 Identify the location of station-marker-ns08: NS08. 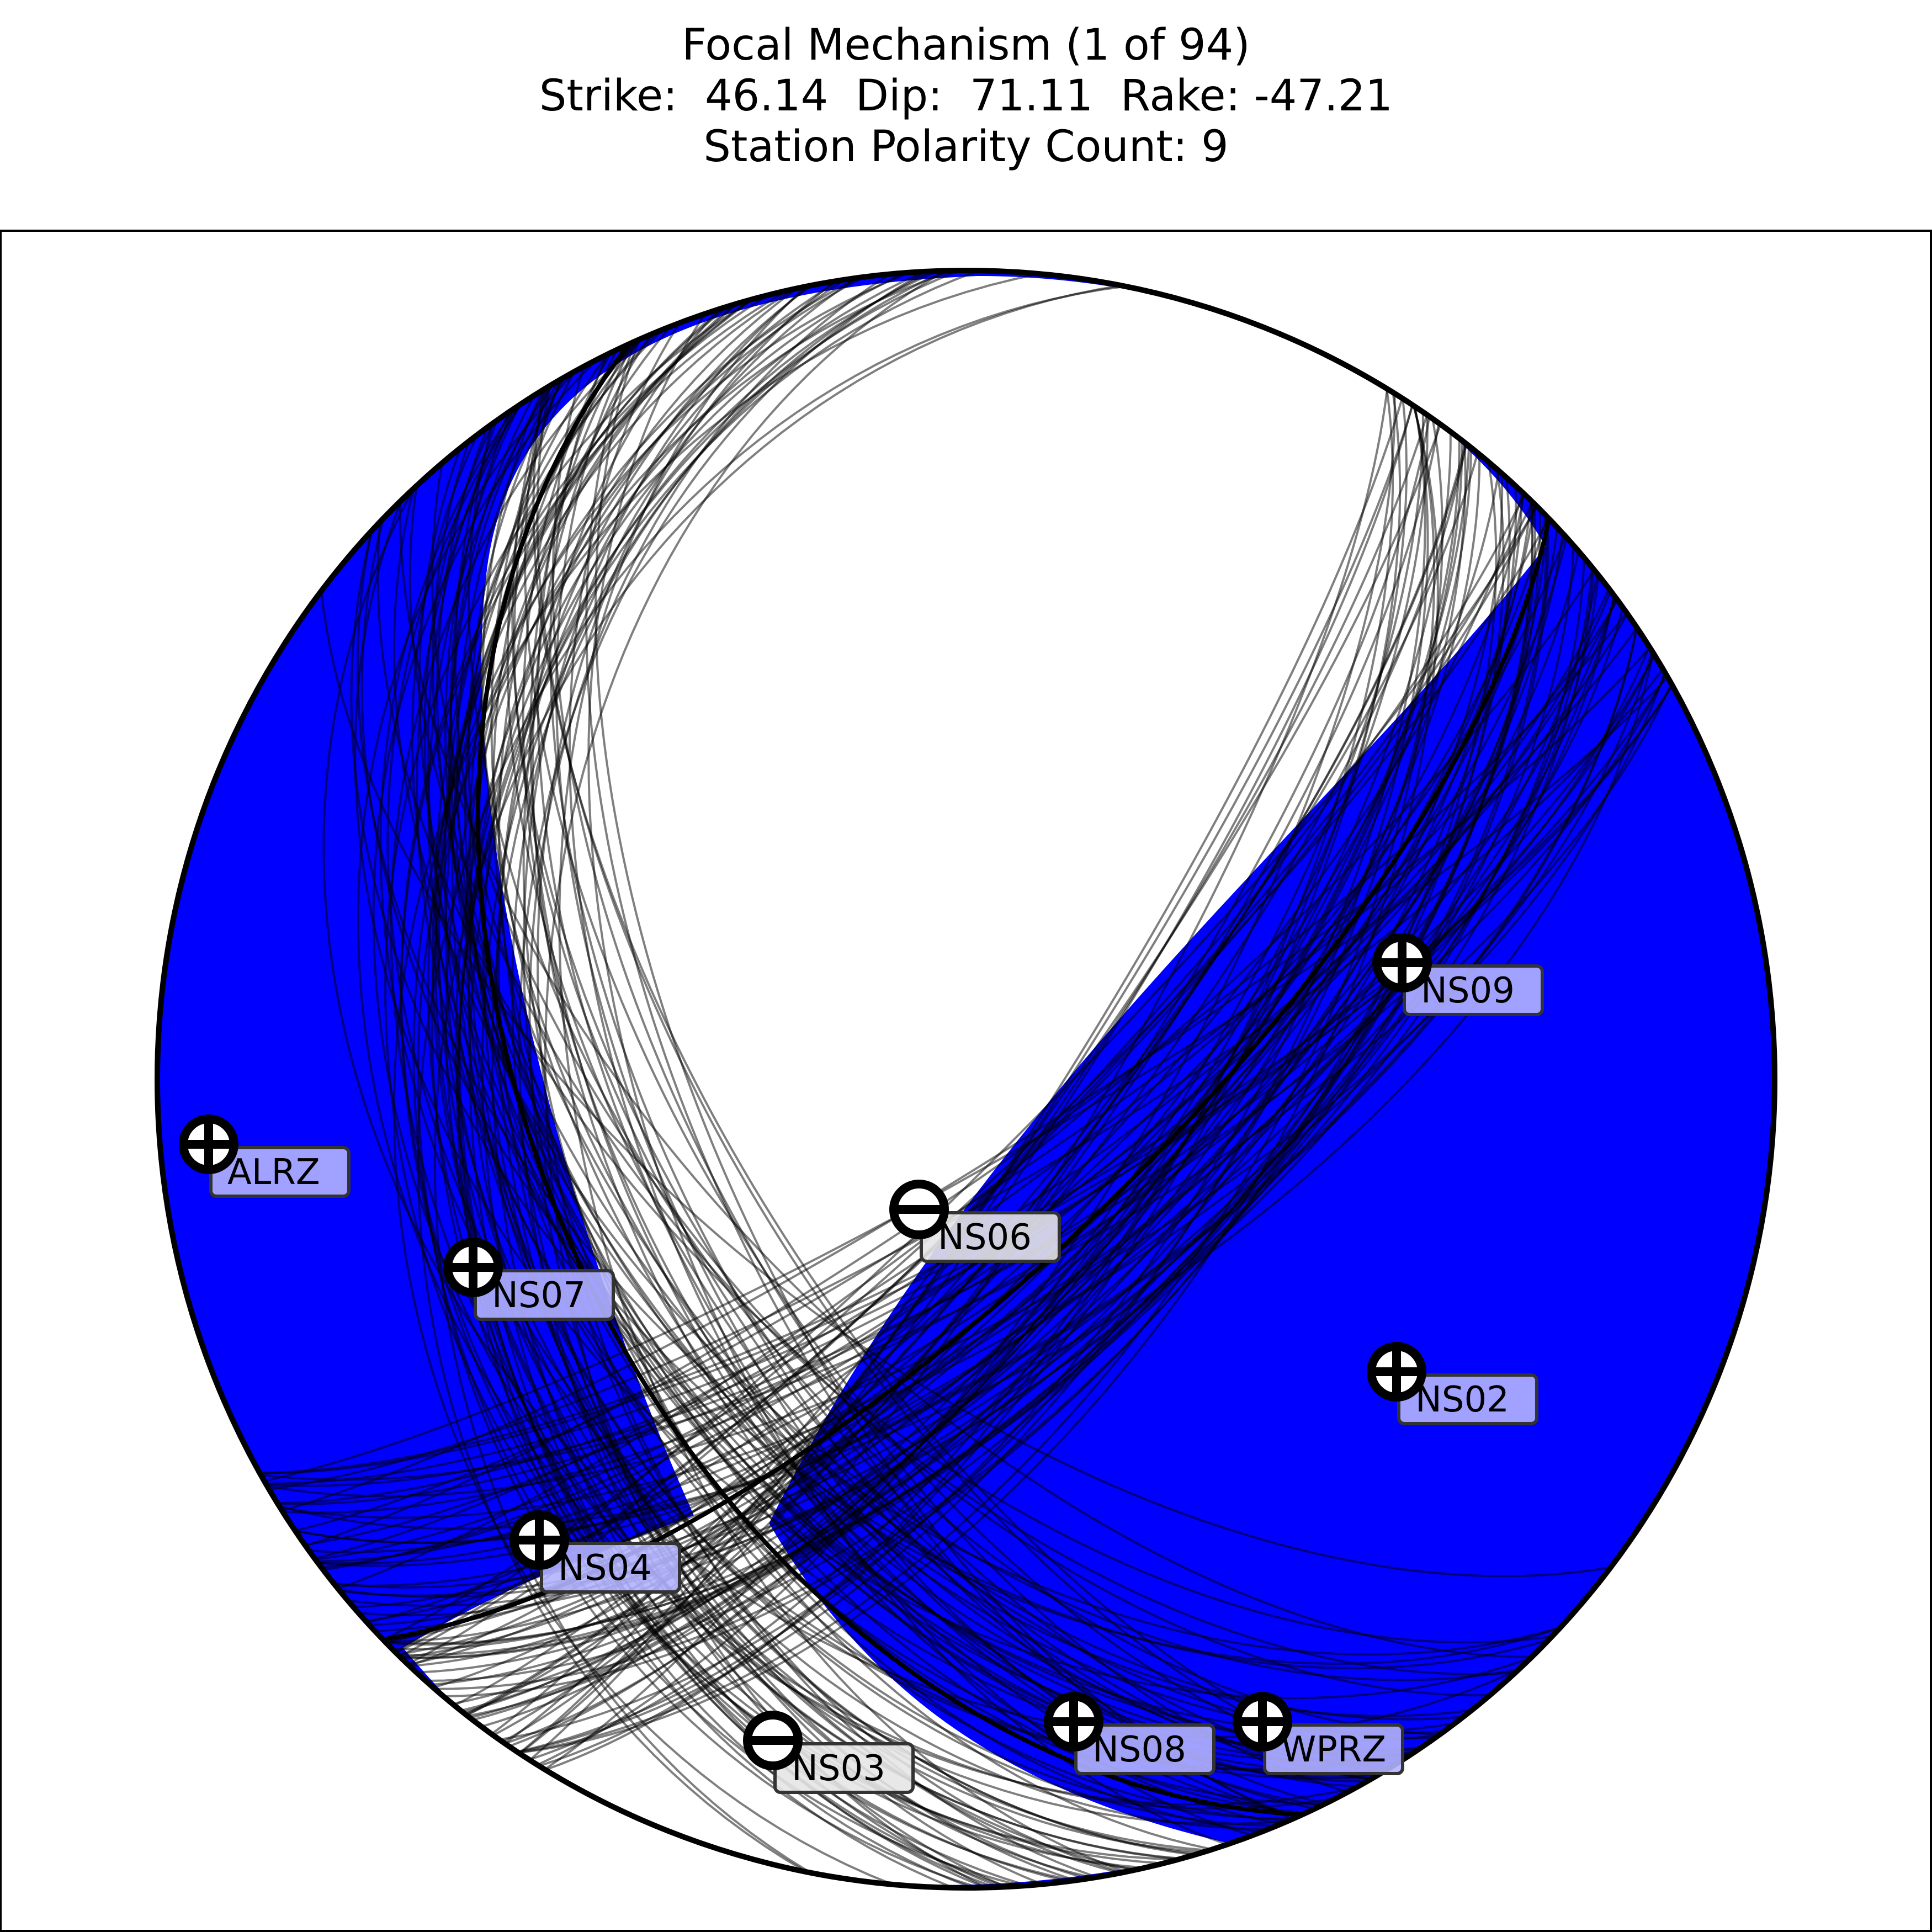
(1130, 1734).